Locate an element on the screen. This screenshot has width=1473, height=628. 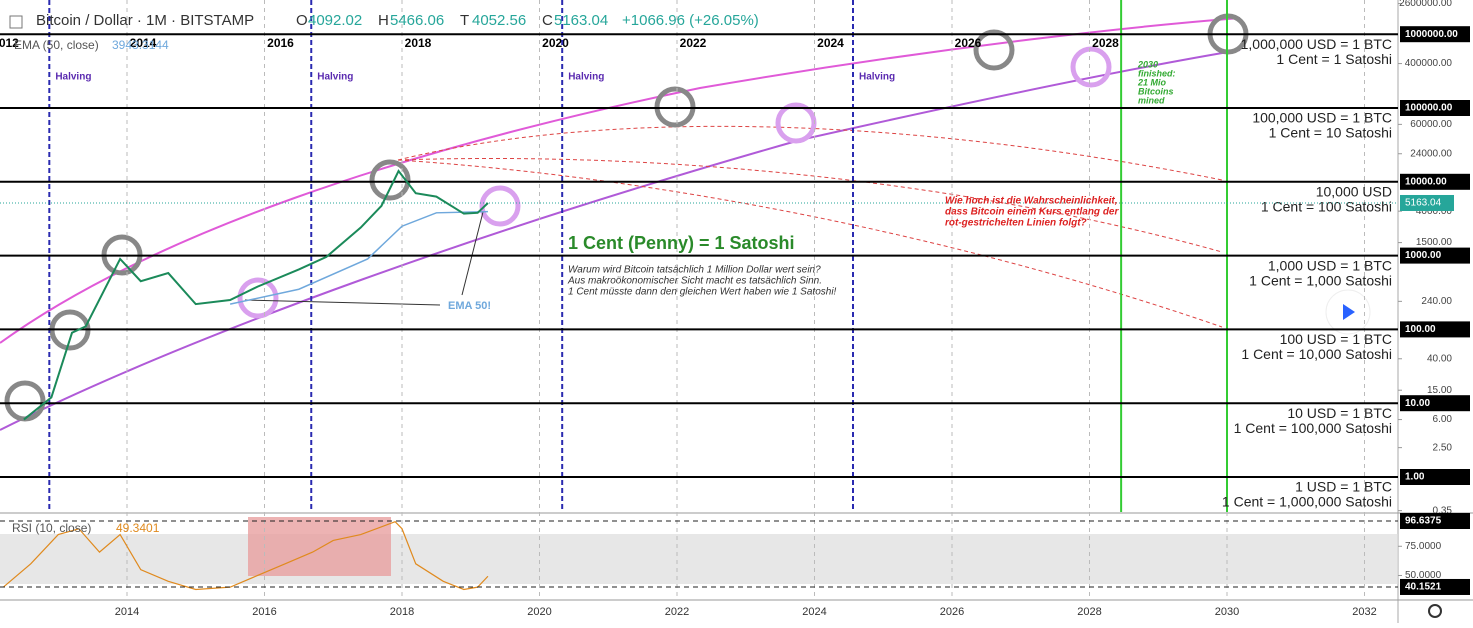
rsi-tick-label: 40.1521 is located at coordinates (1423, 587).